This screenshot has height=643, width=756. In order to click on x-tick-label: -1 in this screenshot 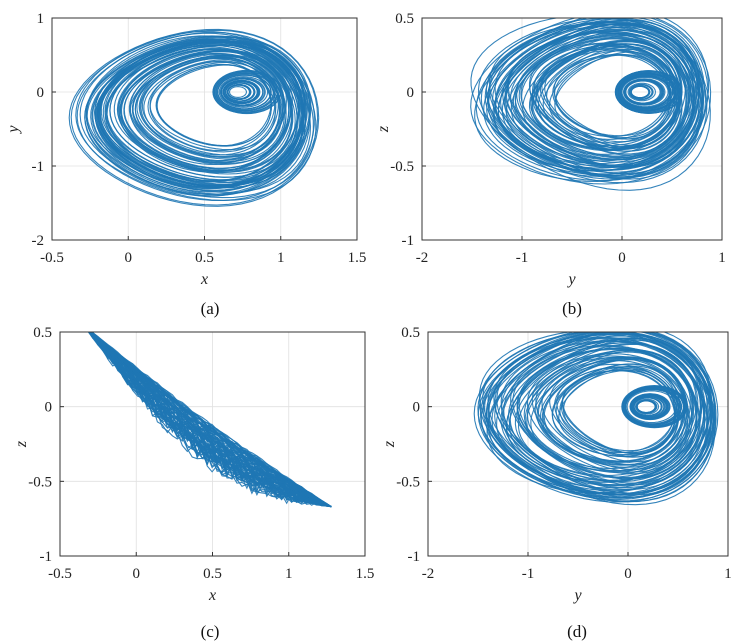, I will do `click(528, 574)`.